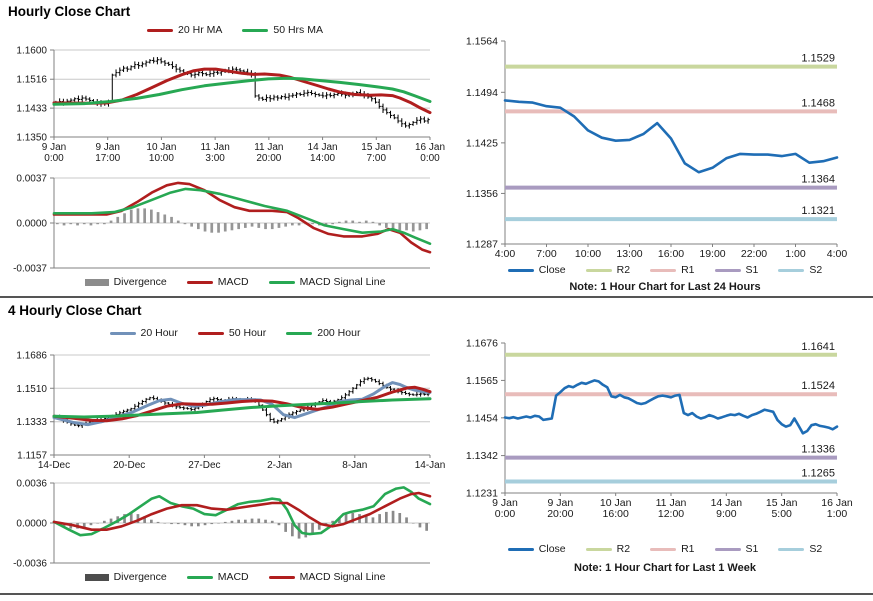 The width and height of the screenshot is (873, 601). I want to click on legend-label: 20 Hour, so click(159, 333).